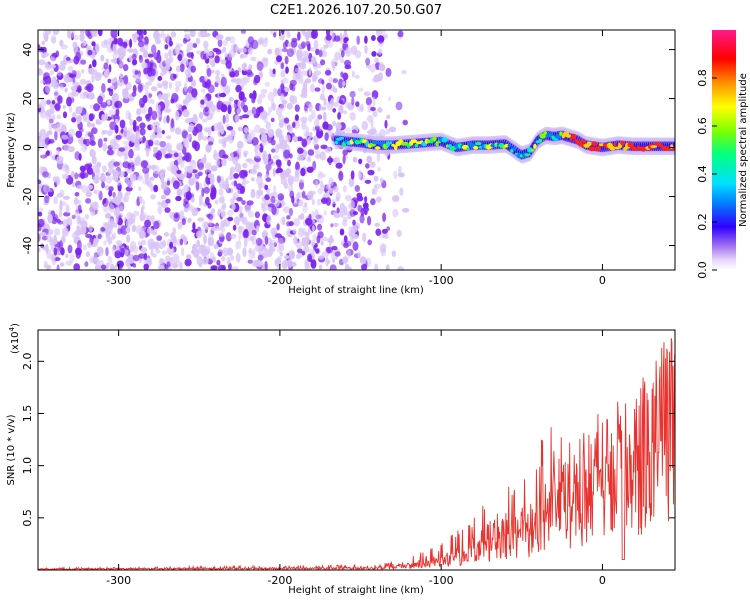 Image resolution: width=750 pixels, height=600 pixels. Describe the element at coordinates (118, 280) in the screenshot. I see `spectrogram-x-tick-label: -300` at that location.